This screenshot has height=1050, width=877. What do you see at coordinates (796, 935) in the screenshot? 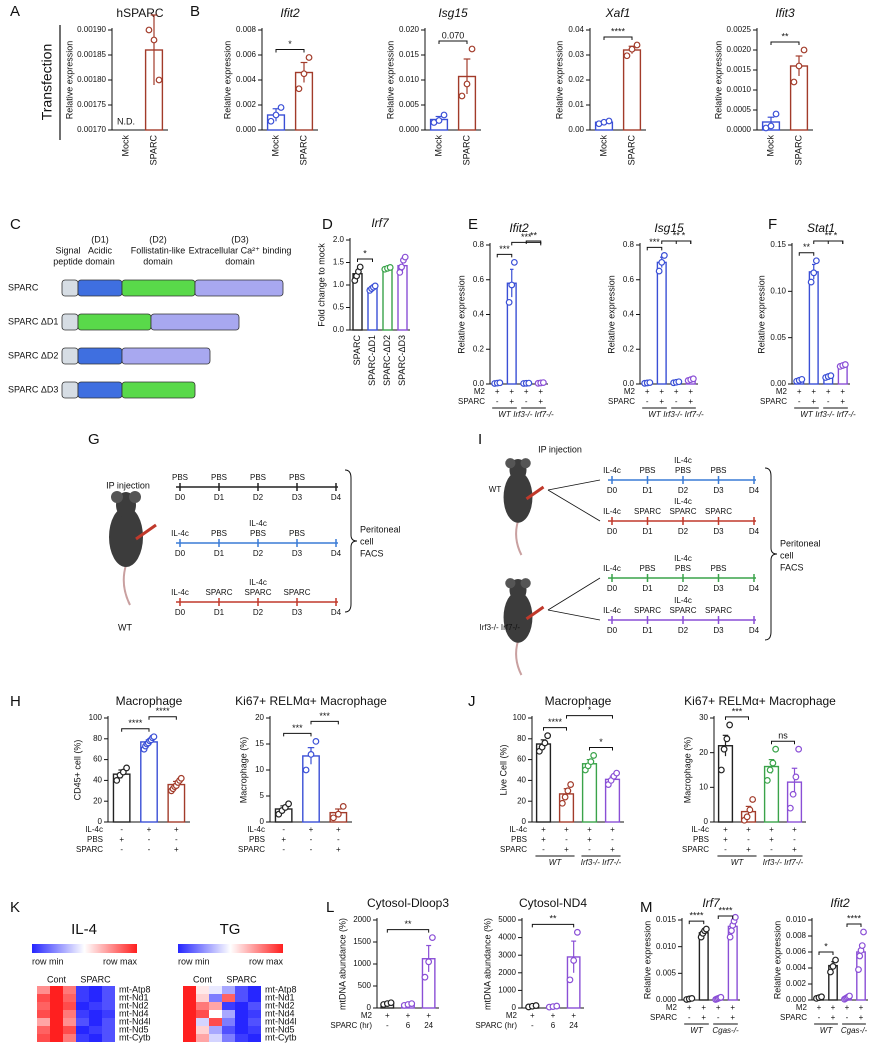
I see `y-tick-label: 0.008` at bounding box center [796, 935].